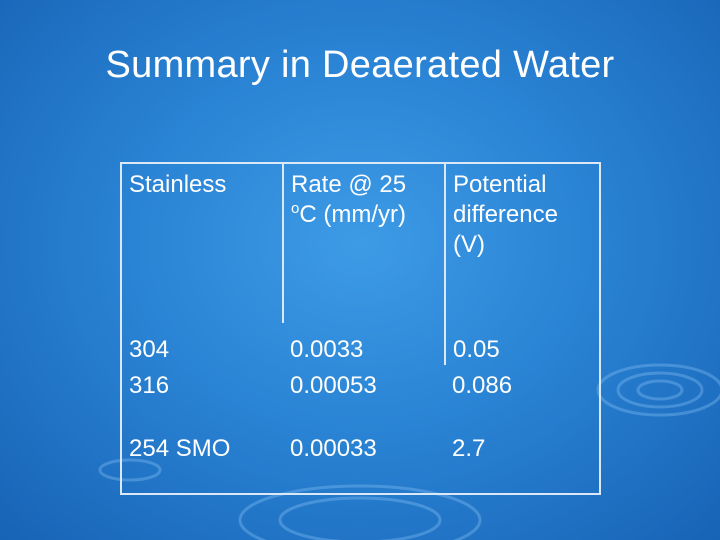  Describe the element at coordinates (482, 385) in the screenshot. I see `table-cell: 0.086` at that location.